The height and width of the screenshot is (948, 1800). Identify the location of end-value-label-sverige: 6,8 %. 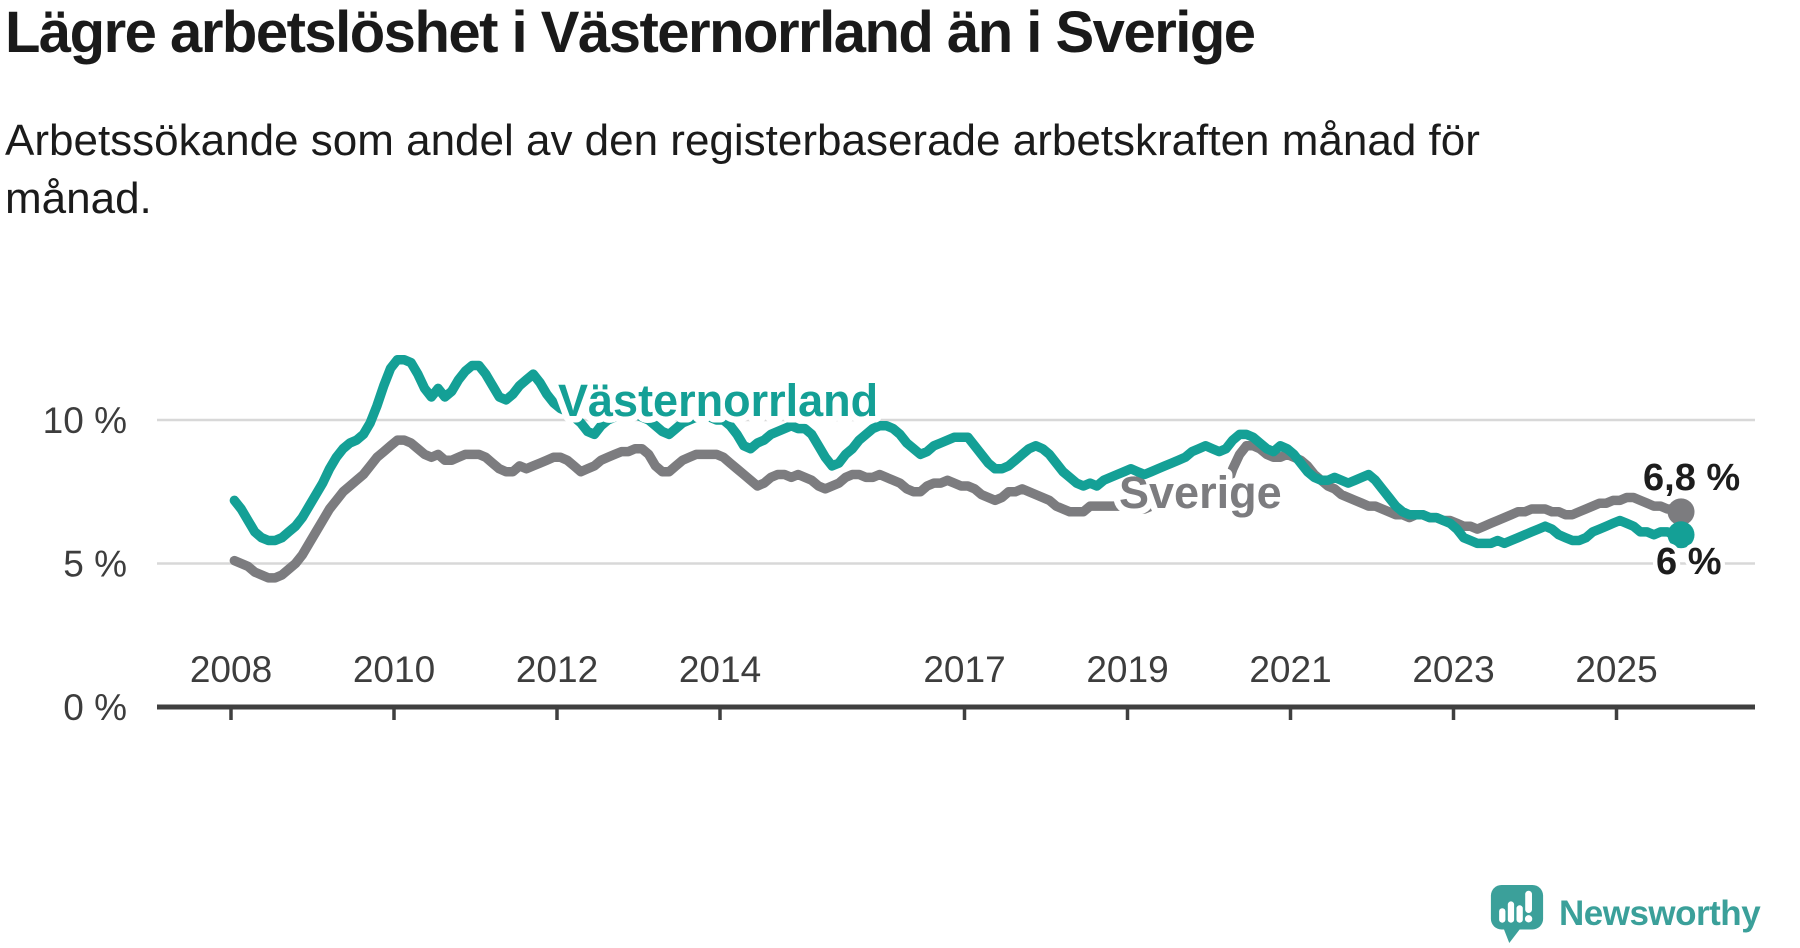
(1691, 478).